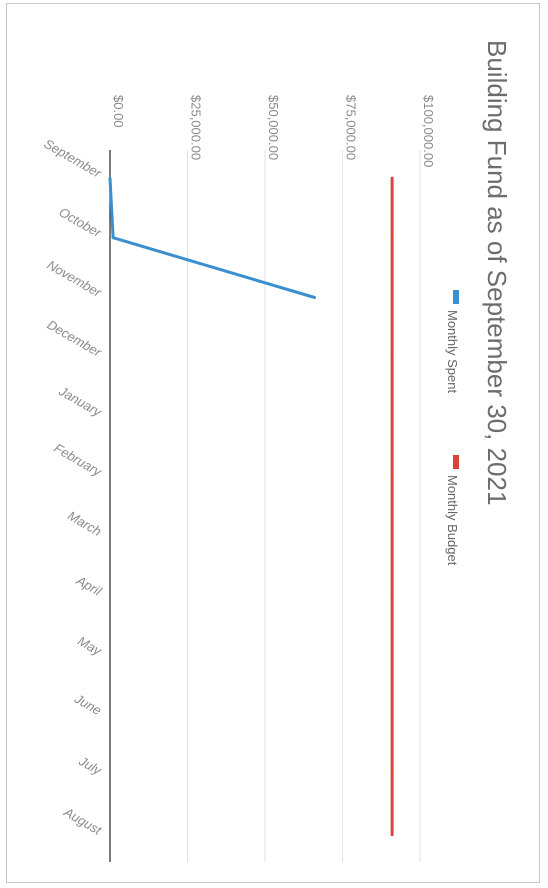 The height and width of the screenshot is (888, 548). What do you see at coordinates (89, 585) in the screenshot?
I see `x-tick-label: April` at bounding box center [89, 585].